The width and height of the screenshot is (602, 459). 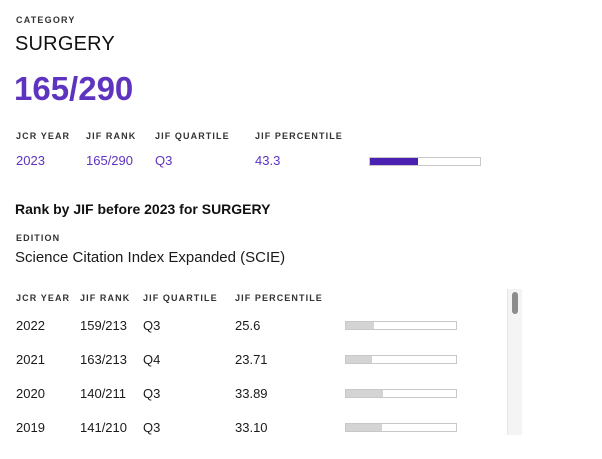 What do you see at coordinates (103, 325) in the screenshot?
I see `row-rank: 159/213` at bounding box center [103, 325].